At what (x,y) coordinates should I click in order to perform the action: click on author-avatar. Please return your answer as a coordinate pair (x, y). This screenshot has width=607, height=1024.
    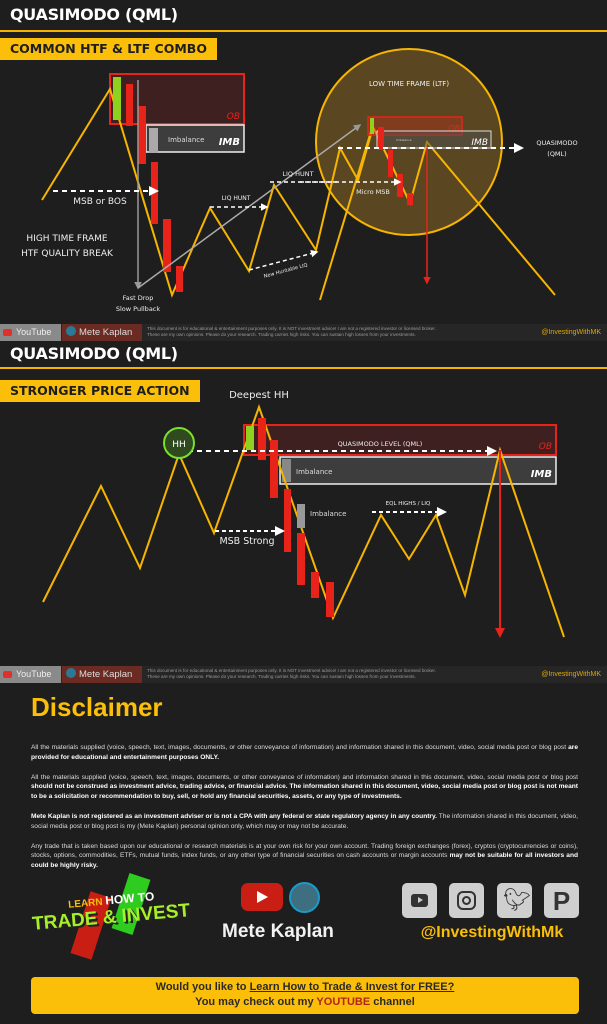
    Looking at the image, I should click on (304, 897).